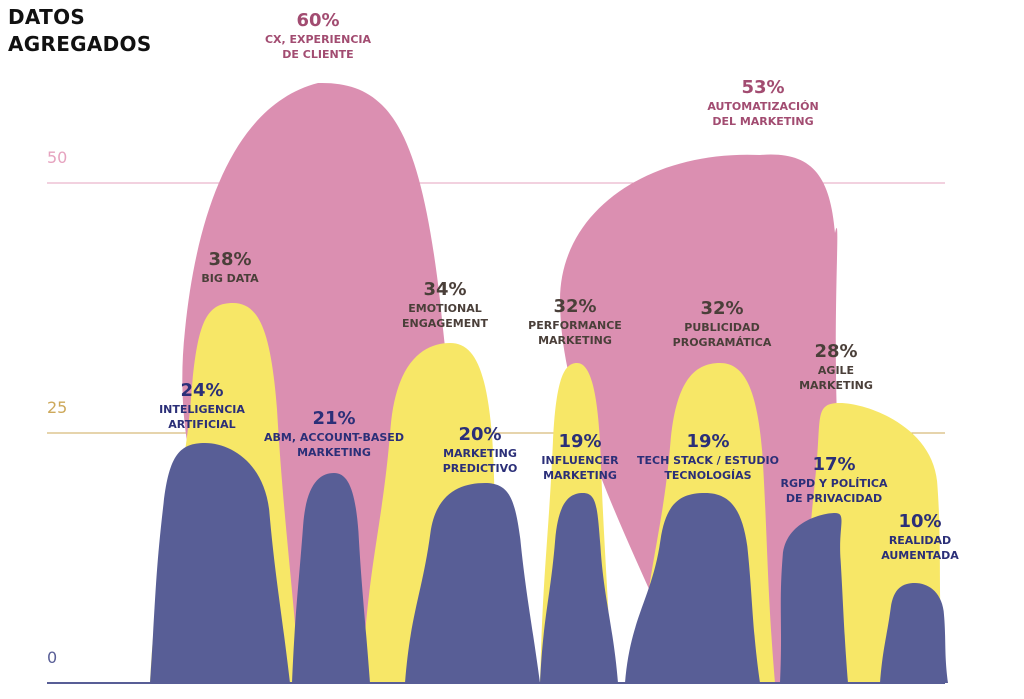 Image resolution: width=1024 pixels, height=699 pixels. I want to click on category-label-ia-1: ARTIFICIAL, so click(201, 424).